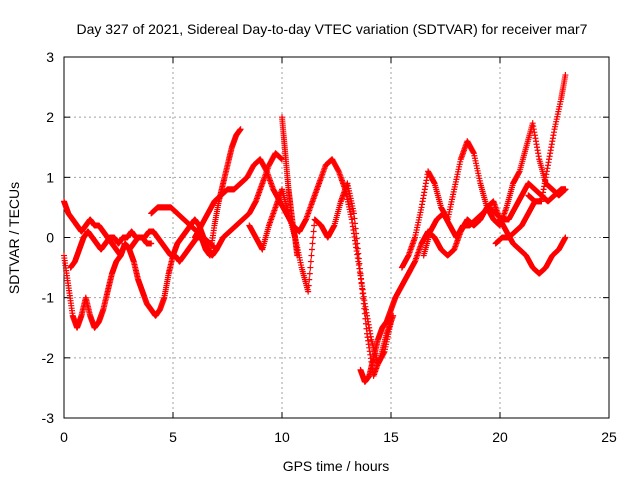 The width and height of the screenshot is (640, 480). What do you see at coordinates (609, 437) in the screenshot?
I see `x-tick-label: 25` at bounding box center [609, 437].